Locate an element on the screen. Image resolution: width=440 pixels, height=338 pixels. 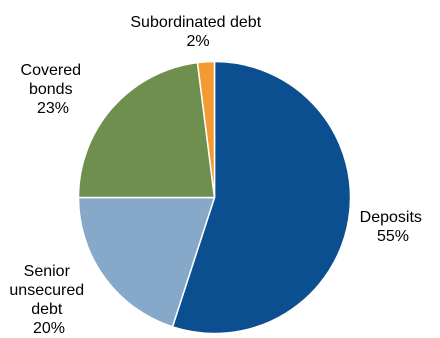
slice-label-covered-bonds: Covered bonds 23% is located at coordinates (53, 89).